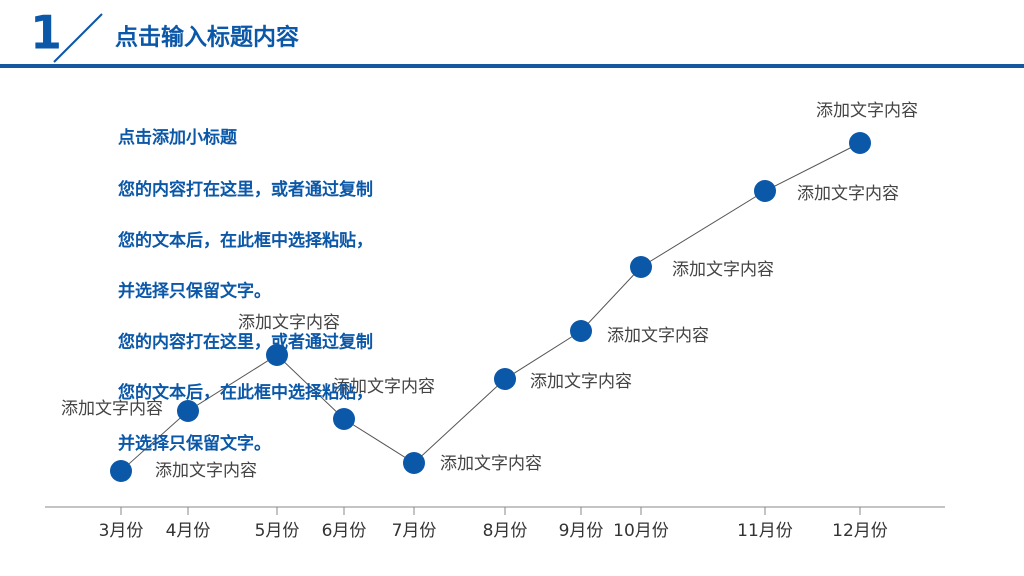 The width and height of the screenshot is (1024, 576). Describe the element at coordinates (46, 33) in the screenshot. I see `slide-number: 1` at that location.